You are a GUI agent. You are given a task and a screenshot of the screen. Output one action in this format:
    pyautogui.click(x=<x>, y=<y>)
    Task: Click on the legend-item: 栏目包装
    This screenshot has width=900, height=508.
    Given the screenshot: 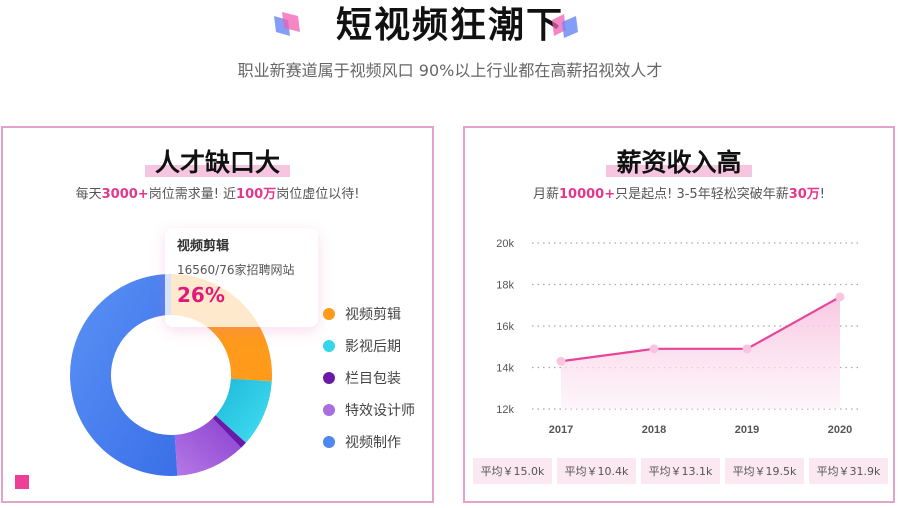 What is the action you would take?
    pyautogui.click(x=369, y=378)
    